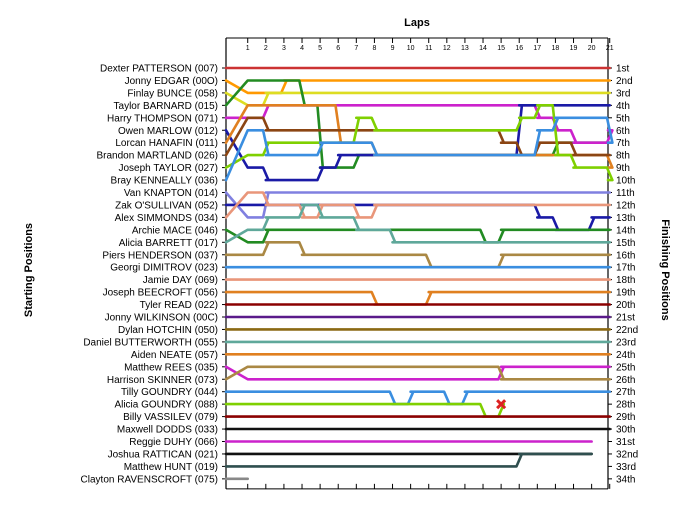 This screenshot has height=515, width=700. I want to click on starting-position-label: Joseph TAYLOR (027), so click(169, 168).